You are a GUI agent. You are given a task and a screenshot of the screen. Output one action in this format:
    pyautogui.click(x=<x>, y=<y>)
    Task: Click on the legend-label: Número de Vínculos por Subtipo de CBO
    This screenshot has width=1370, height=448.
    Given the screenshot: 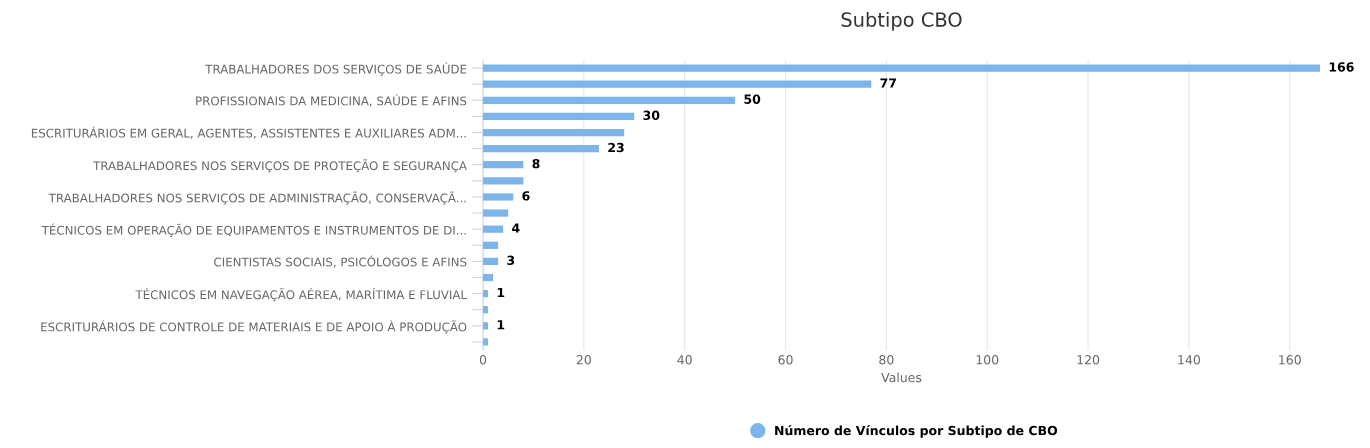 What is the action you would take?
    pyautogui.click(x=916, y=431)
    